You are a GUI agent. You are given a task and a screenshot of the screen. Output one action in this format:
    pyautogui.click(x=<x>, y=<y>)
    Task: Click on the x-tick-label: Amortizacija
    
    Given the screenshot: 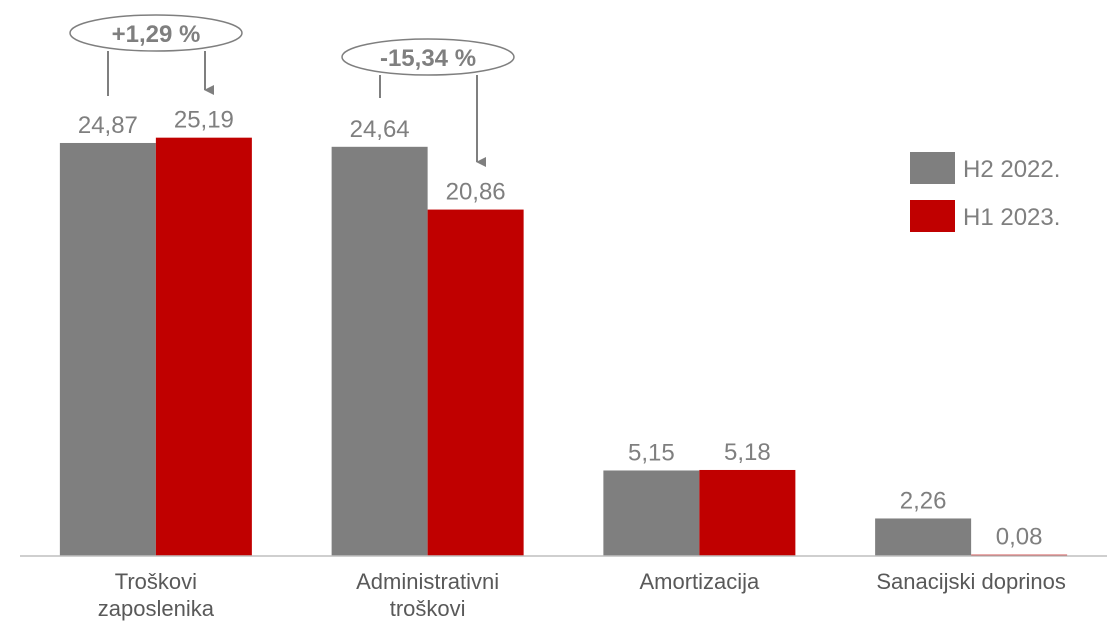 What is the action you would take?
    pyautogui.click(x=699, y=581)
    